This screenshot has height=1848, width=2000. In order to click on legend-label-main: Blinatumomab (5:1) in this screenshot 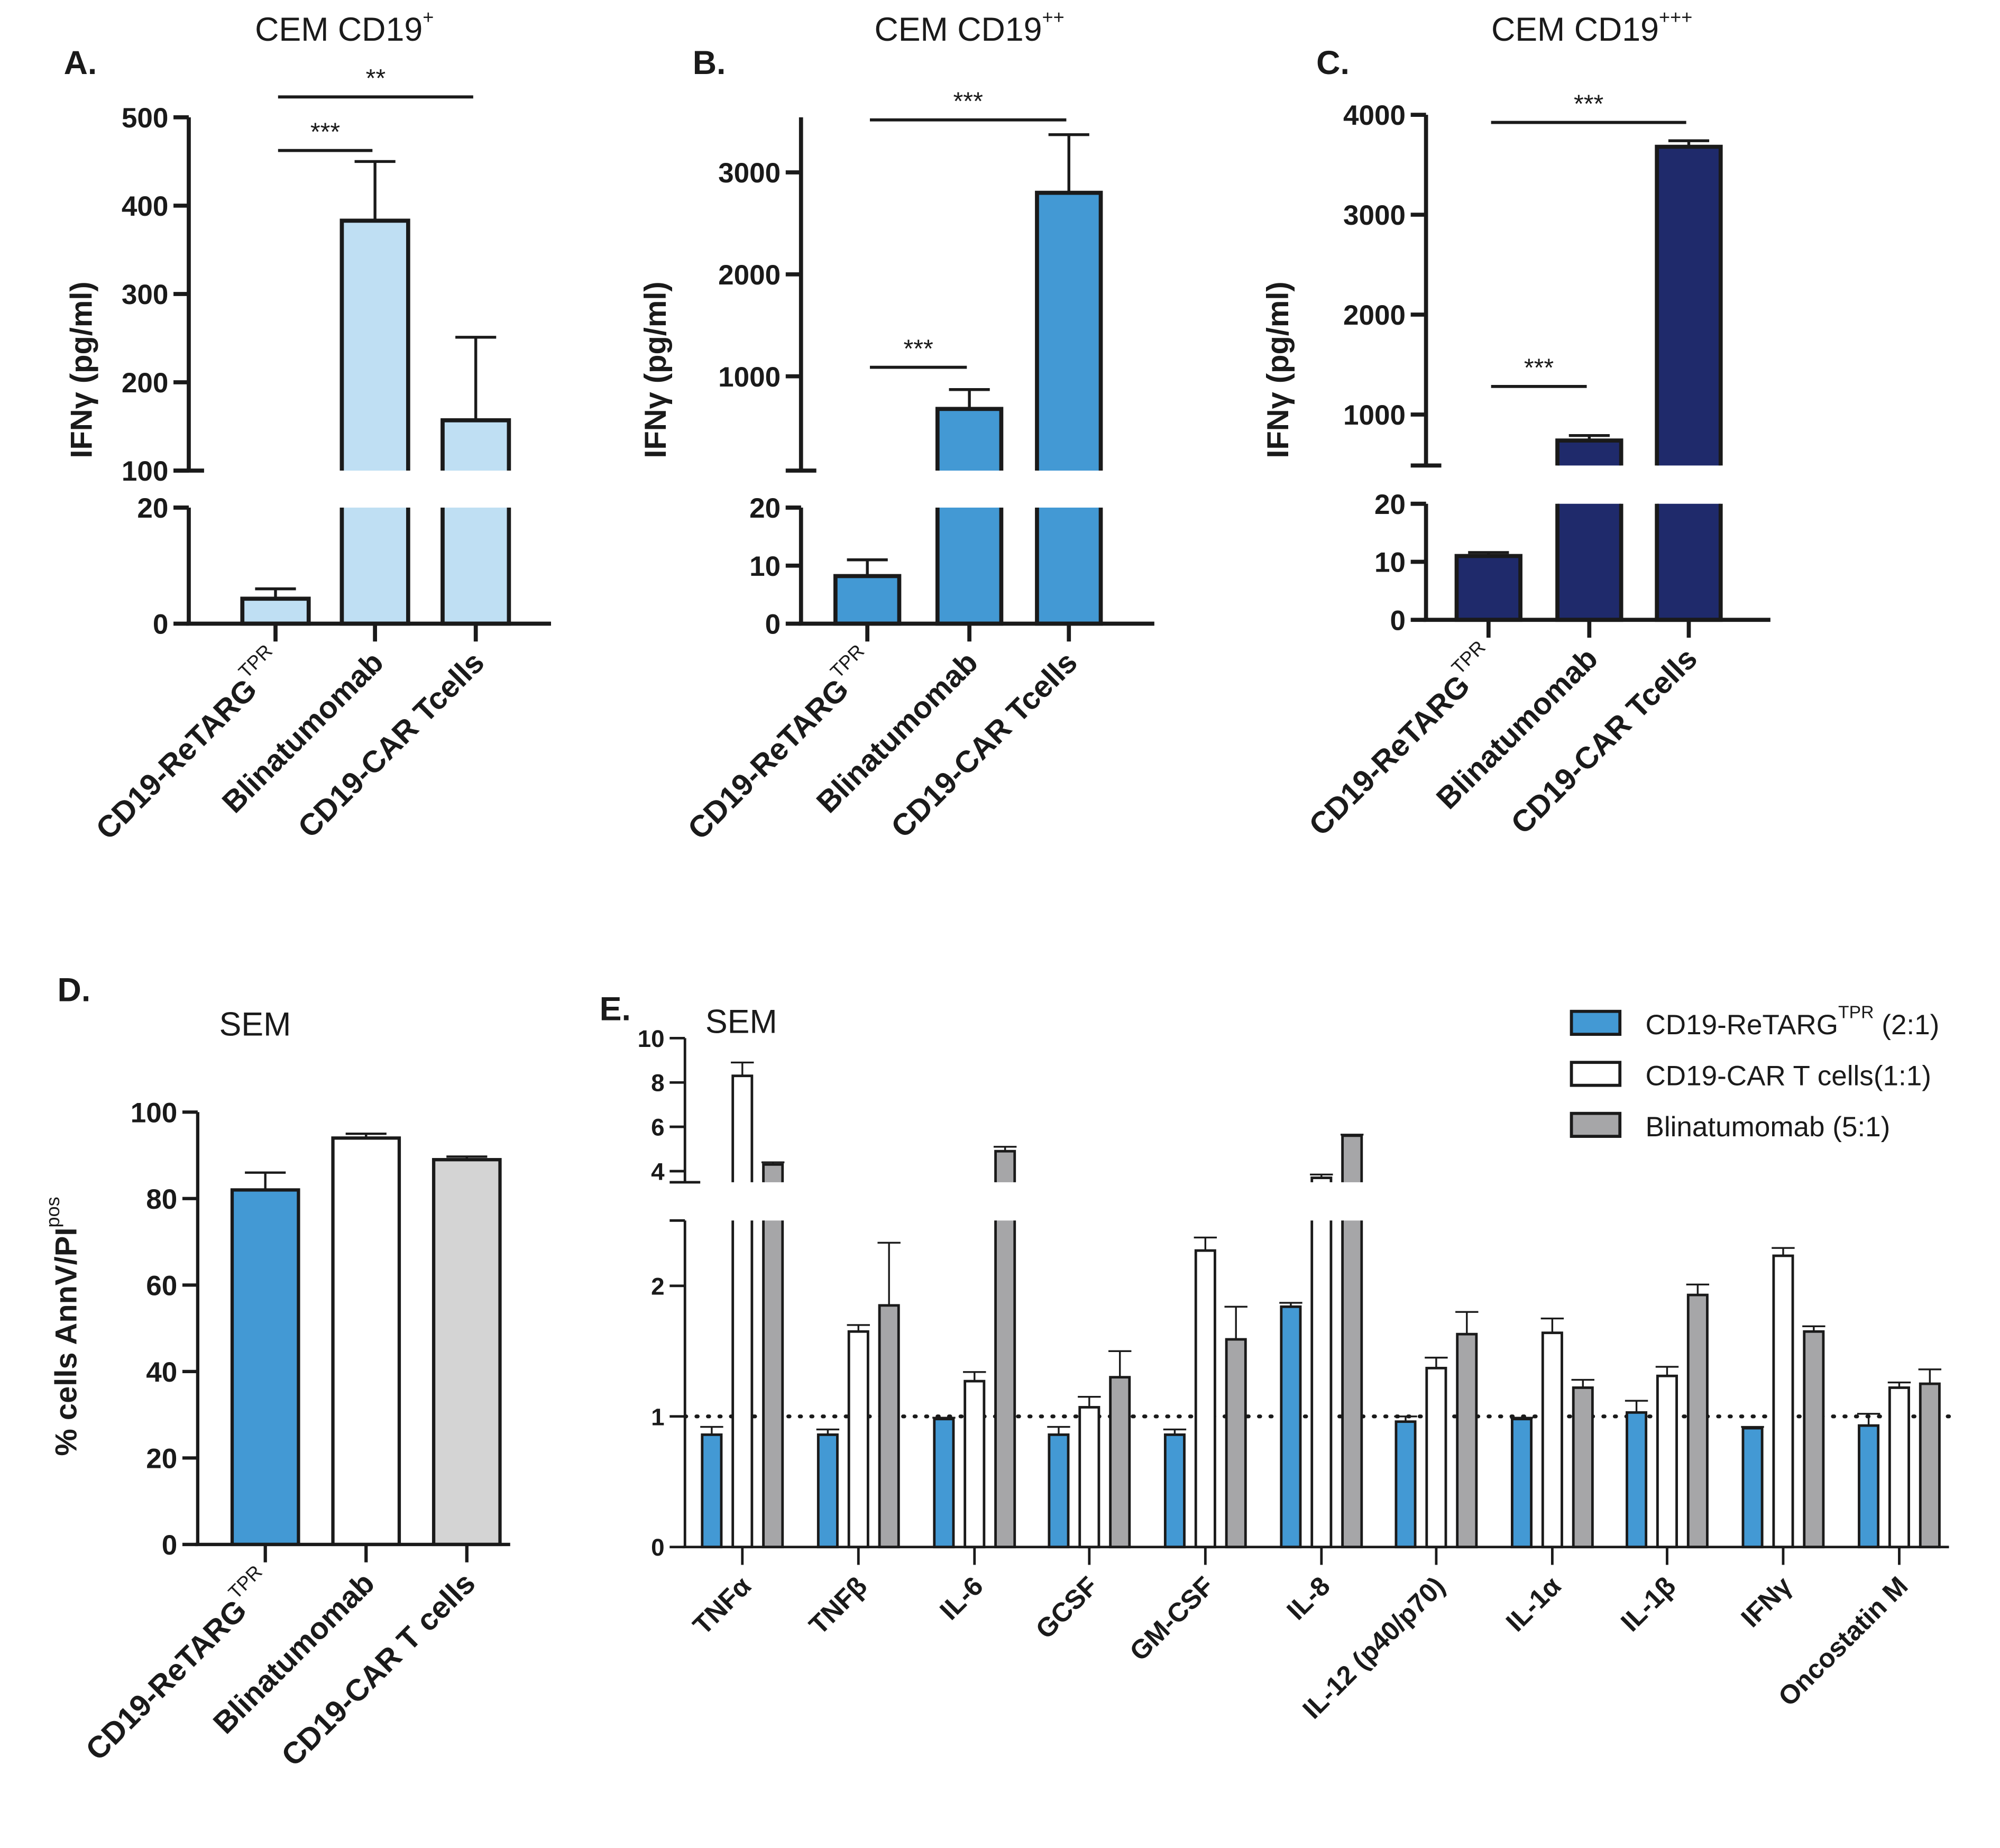, I will do `click(1767, 1127)`.